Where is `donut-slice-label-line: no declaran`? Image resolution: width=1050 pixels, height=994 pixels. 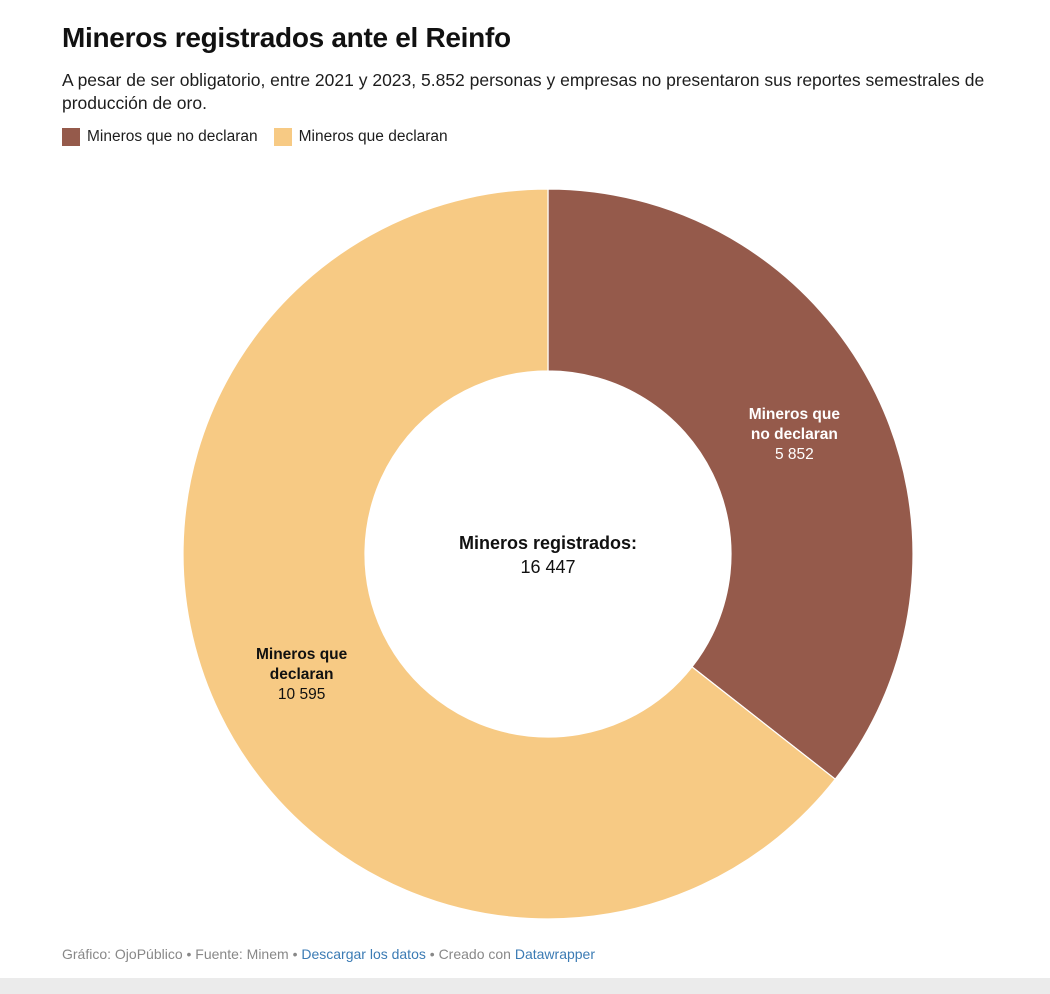
donut-slice-label-line: no declaran is located at coordinates (794, 434).